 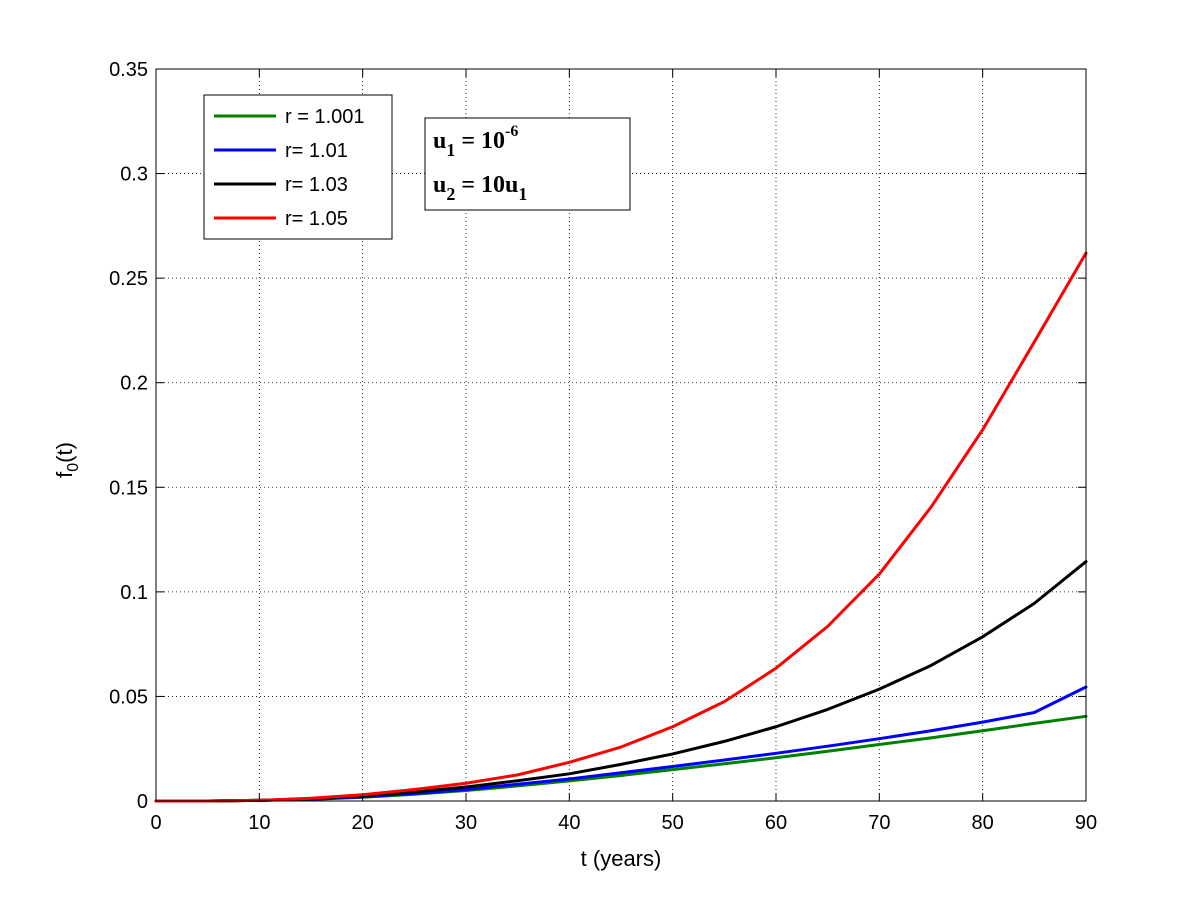 I want to click on annotation-u2-rest: = 10u, so click(x=486, y=185).